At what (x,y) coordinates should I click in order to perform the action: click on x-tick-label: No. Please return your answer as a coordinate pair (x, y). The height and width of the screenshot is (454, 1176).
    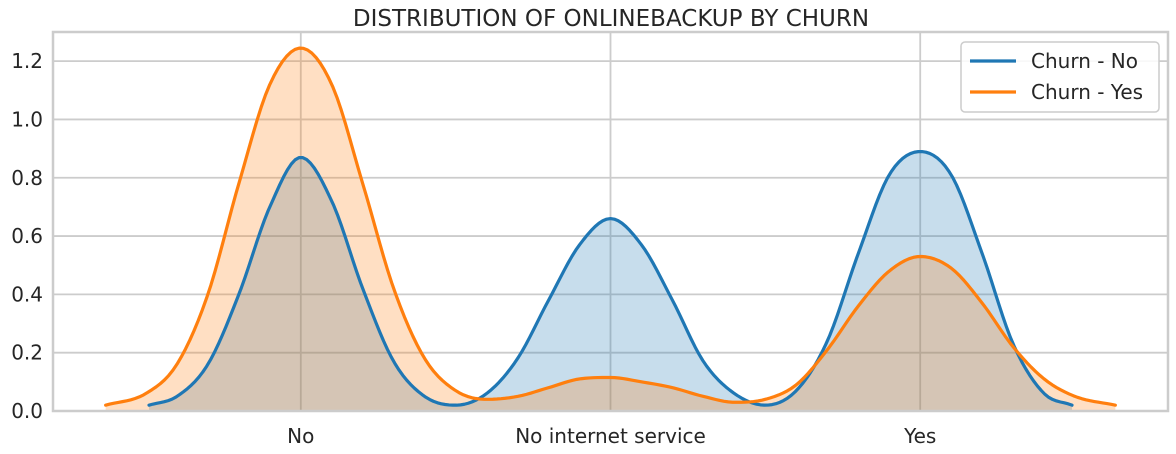
    Looking at the image, I should click on (300, 436).